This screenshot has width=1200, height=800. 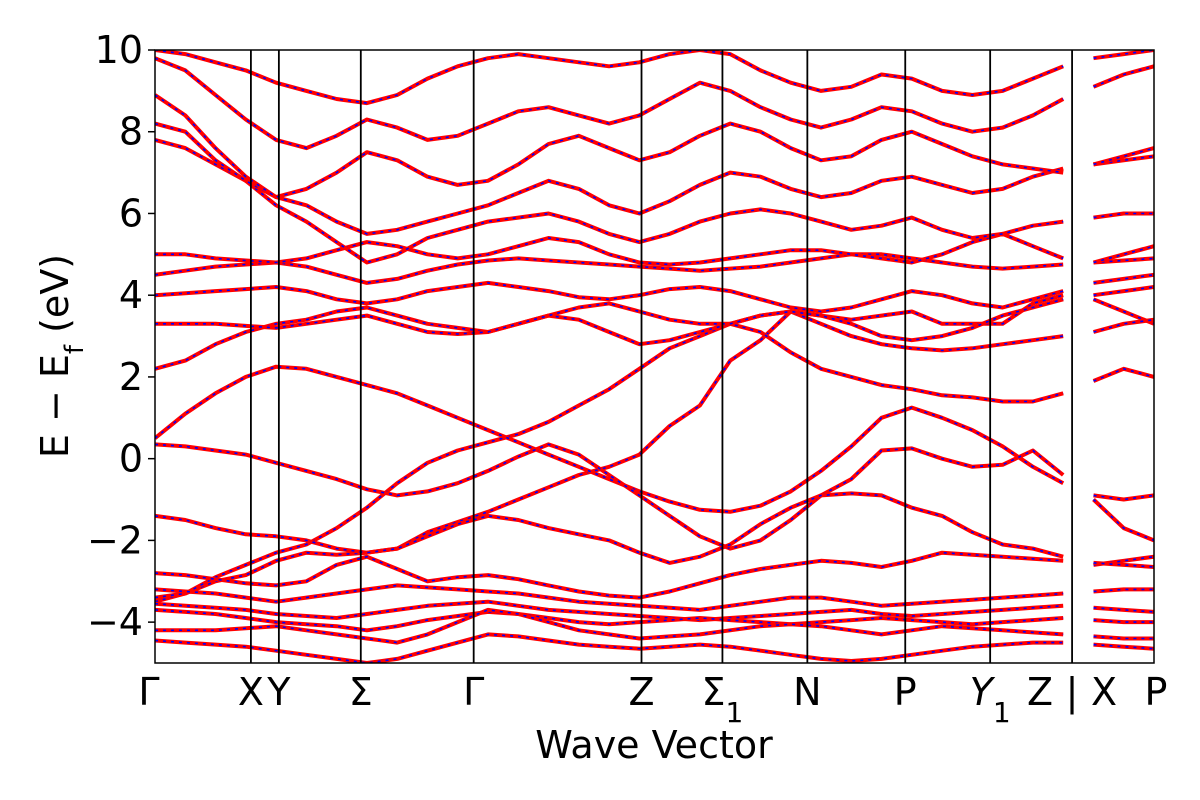 What do you see at coordinates (131, 213) in the screenshot?
I see `y-tick-label: 6` at bounding box center [131, 213].